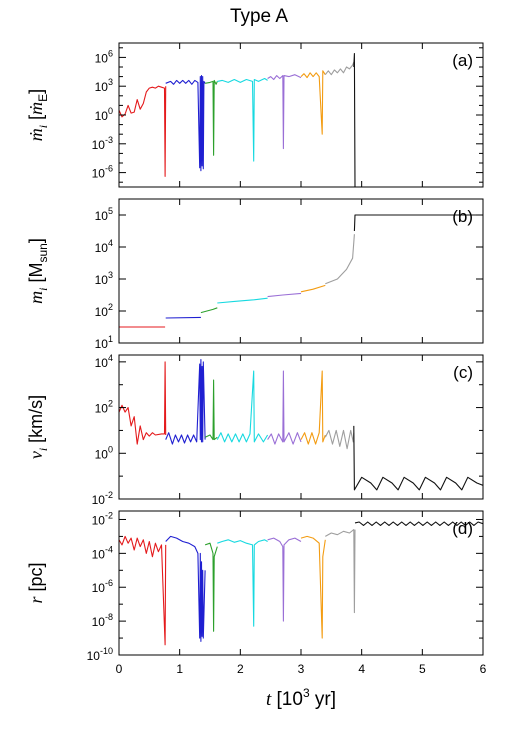  What do you see at coordinates (119, 669) in the screenshot?
I see `x-tick-label: 0` at bounding box center [119, 669].